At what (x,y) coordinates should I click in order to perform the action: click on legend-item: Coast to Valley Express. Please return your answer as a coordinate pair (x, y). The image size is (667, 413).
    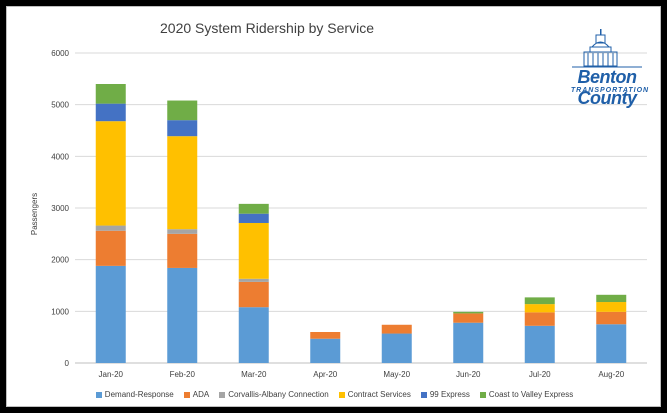
    Looking at the image, I should click on (526, 394).